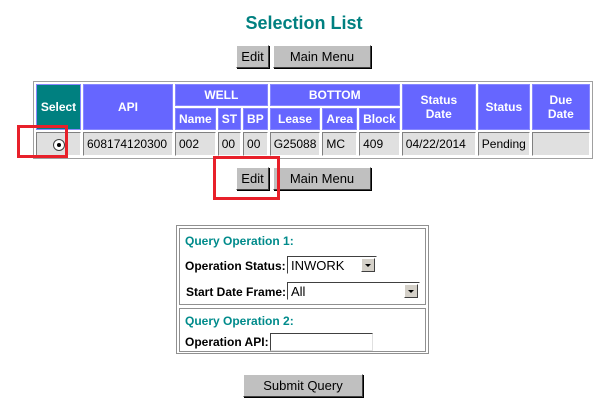 The width and height of the screenshot is (608, 403). I want to click on cell-status-date: 04/22/2014, so click(438, 144).